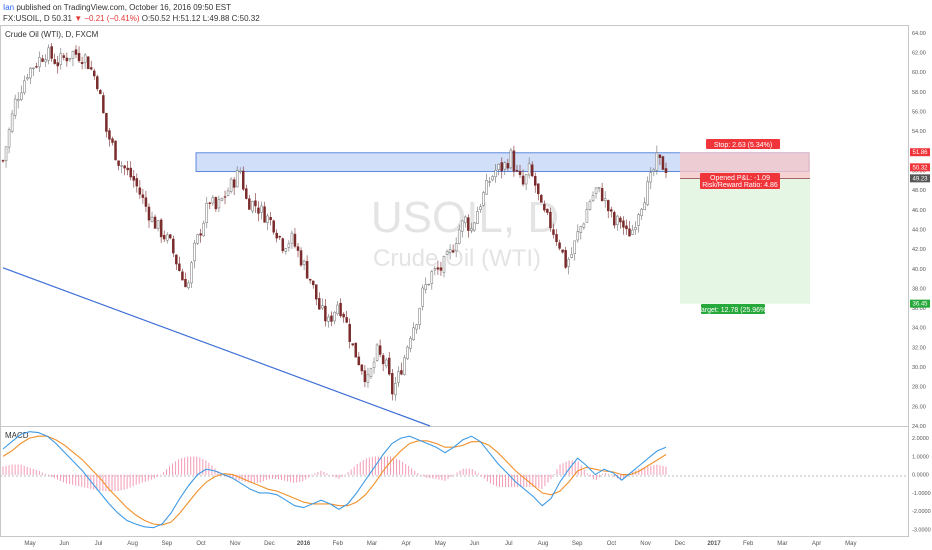 The width and height of the screenshot is (932, 550). Describe the element at coordinates (26, 18) in the screenshot. I see `symbol-label: FX:USOIL, D` at that location.